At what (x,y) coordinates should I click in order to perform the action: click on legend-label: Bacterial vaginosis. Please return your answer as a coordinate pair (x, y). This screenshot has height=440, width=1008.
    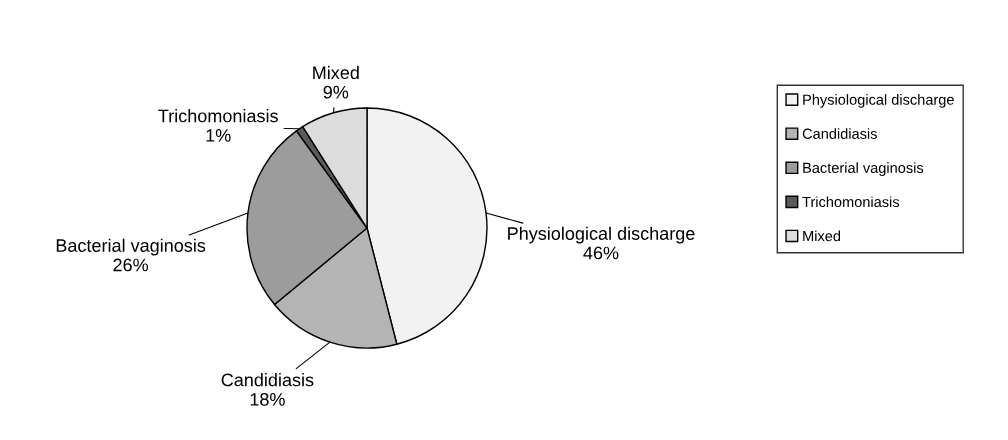
    Looking at the image, I should click on (863, 169).